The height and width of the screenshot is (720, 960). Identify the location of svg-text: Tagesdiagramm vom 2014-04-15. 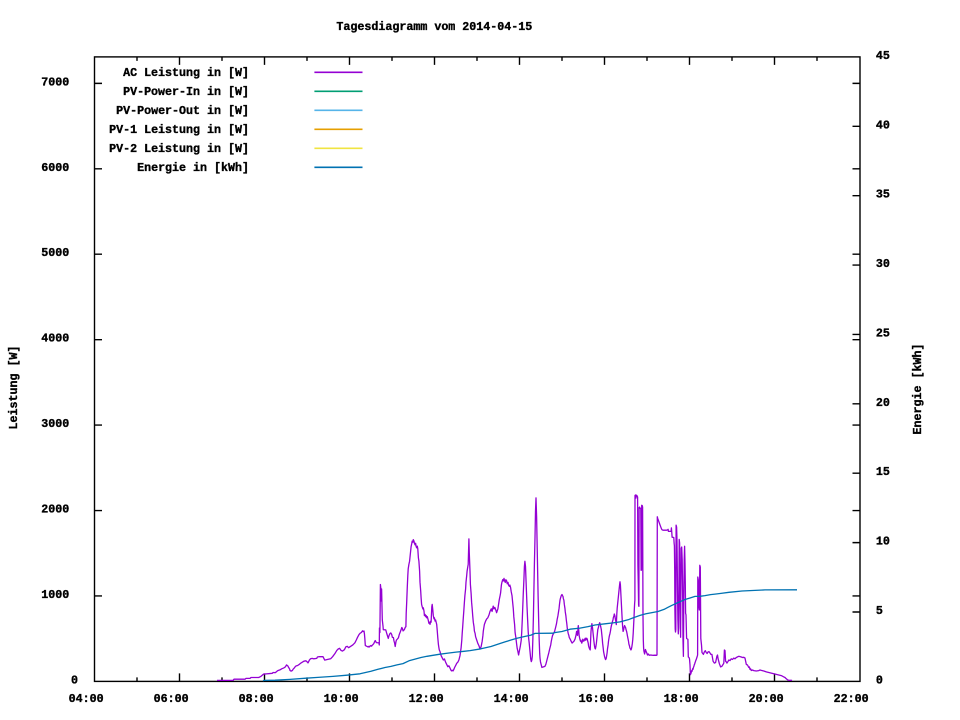
(434, 27).